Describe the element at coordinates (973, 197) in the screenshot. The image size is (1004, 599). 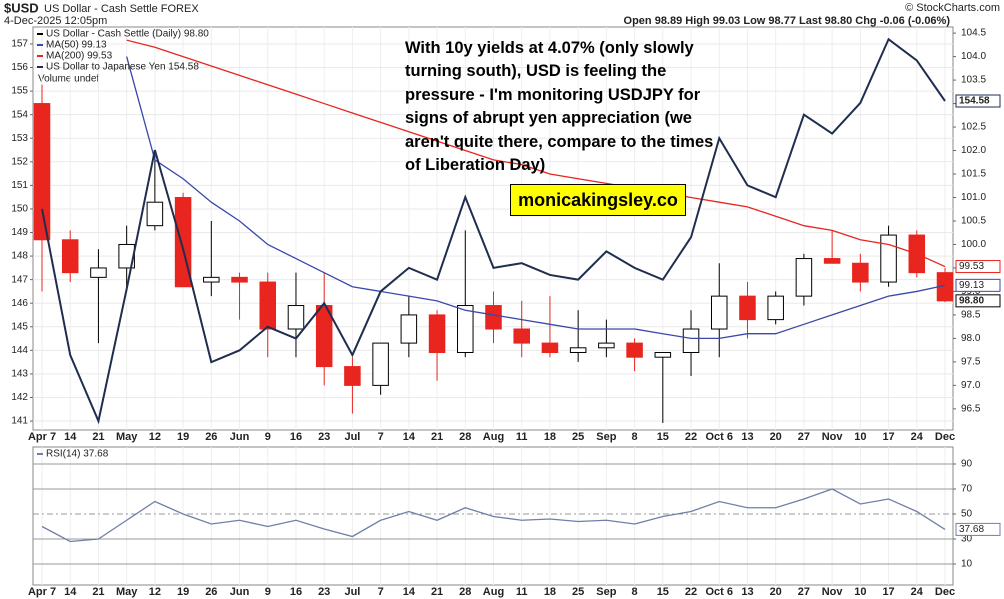
I see `y2-tick-label: 101.0` at that location.